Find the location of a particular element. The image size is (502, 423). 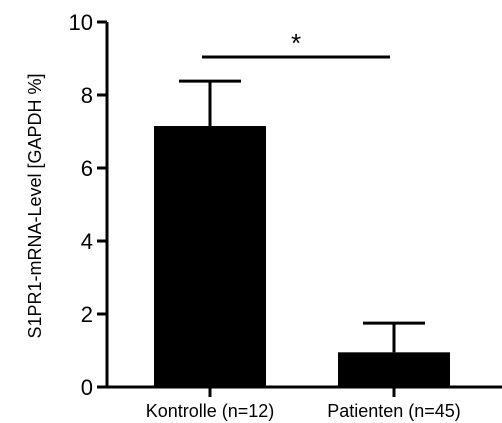

x-tick-label: Kontrolle (n=12) is located at coordinates (210, 411).